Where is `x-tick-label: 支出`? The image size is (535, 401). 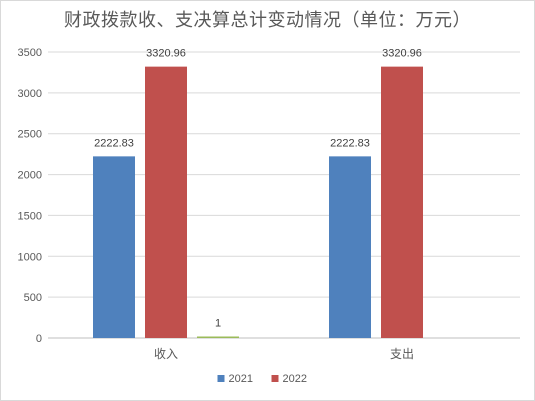
x-tick-label: 支出 is located at coordinates (402, 354).